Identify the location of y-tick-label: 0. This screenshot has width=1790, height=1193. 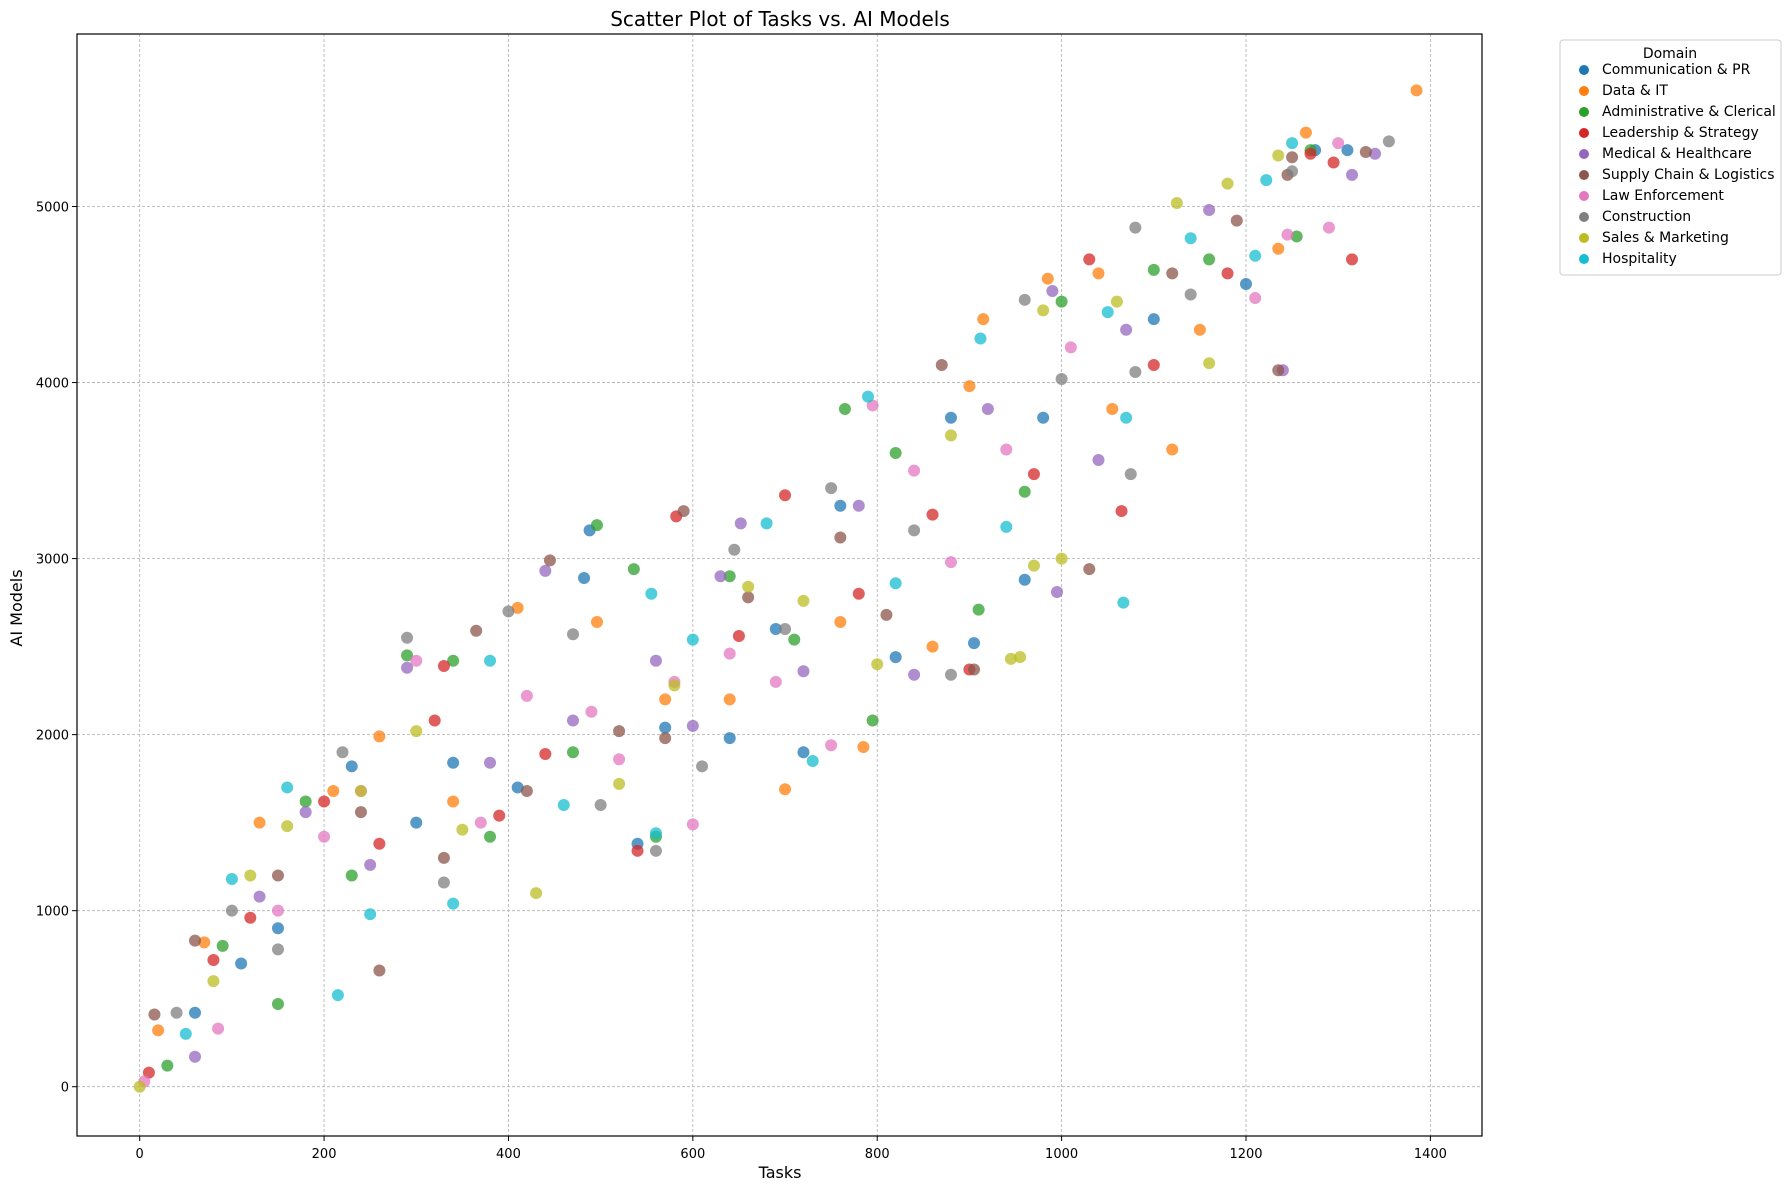
(65, 1088).